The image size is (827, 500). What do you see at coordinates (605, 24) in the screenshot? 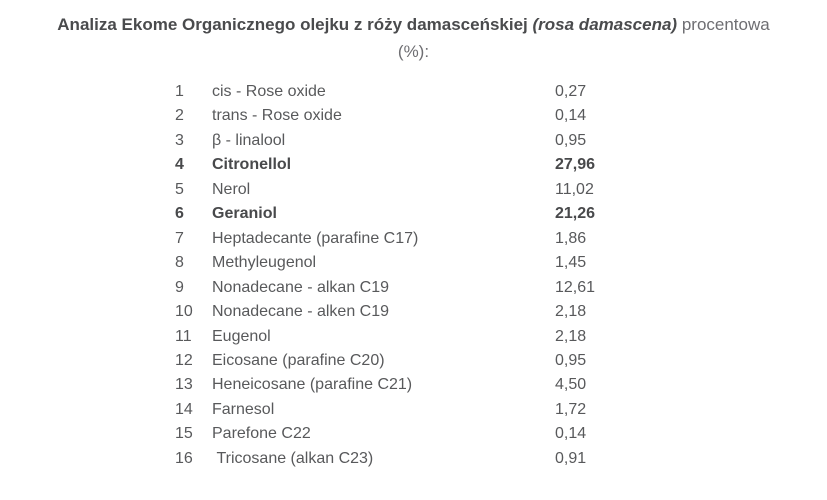
I see `title-latin-name: (rosa damascena)` at bounding box center [605, 24].